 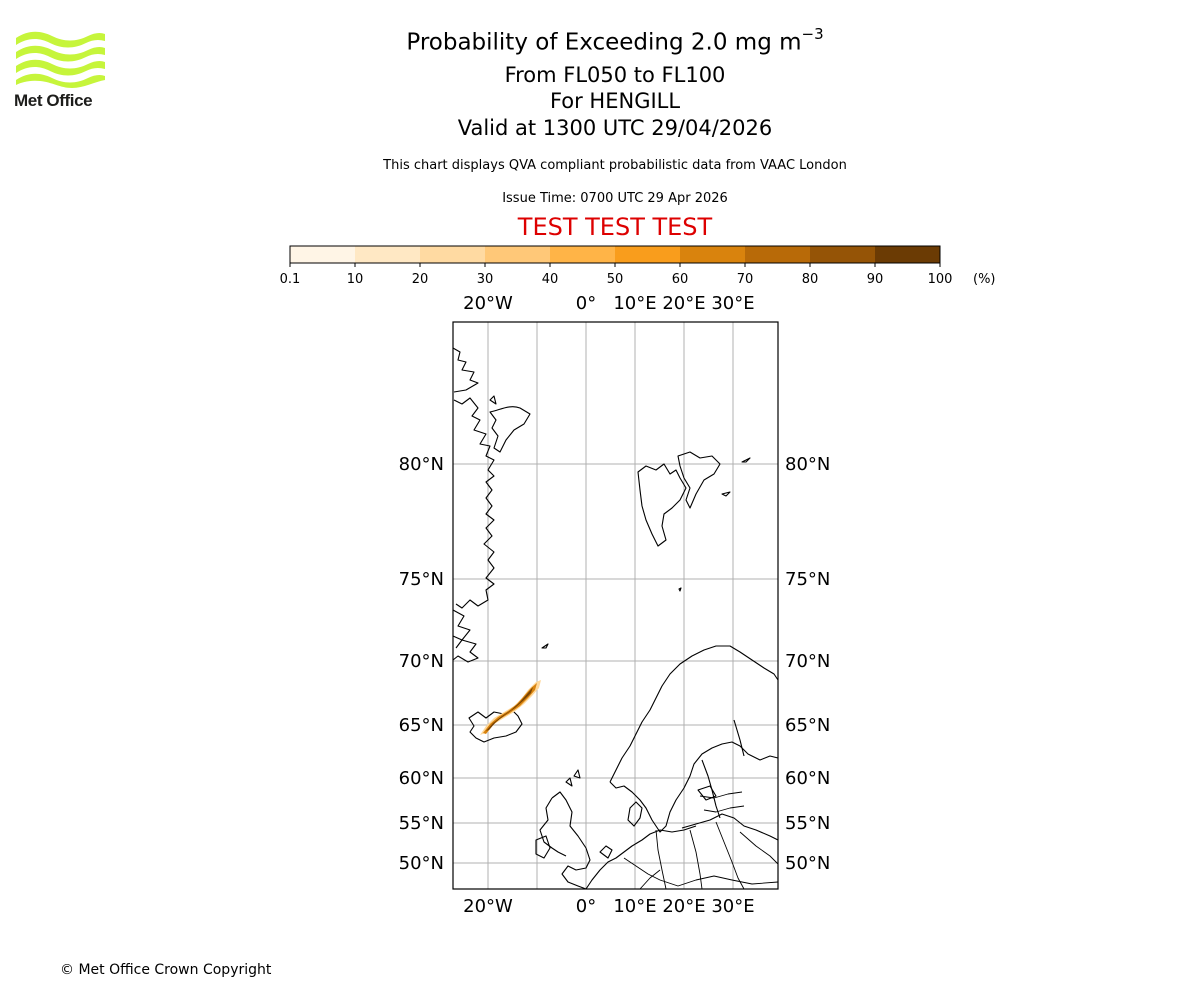 What do you see at coordinates (510, 707) in the screenshot?
I see `ash-plume` at bounding box center [510, 707].